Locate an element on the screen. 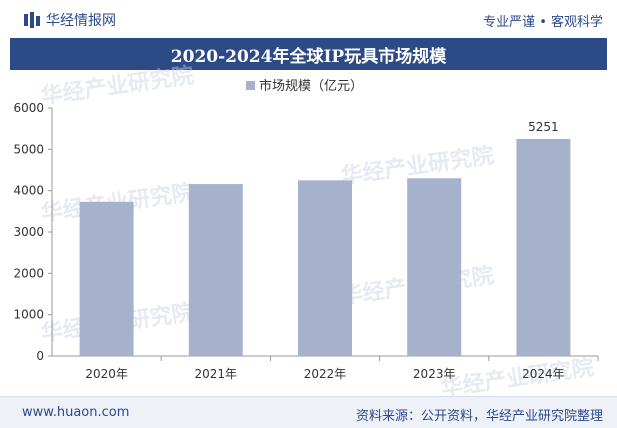  chart-title: 2020-2024年全球IP玩具市场规模 is located at coordinates (308, 54).